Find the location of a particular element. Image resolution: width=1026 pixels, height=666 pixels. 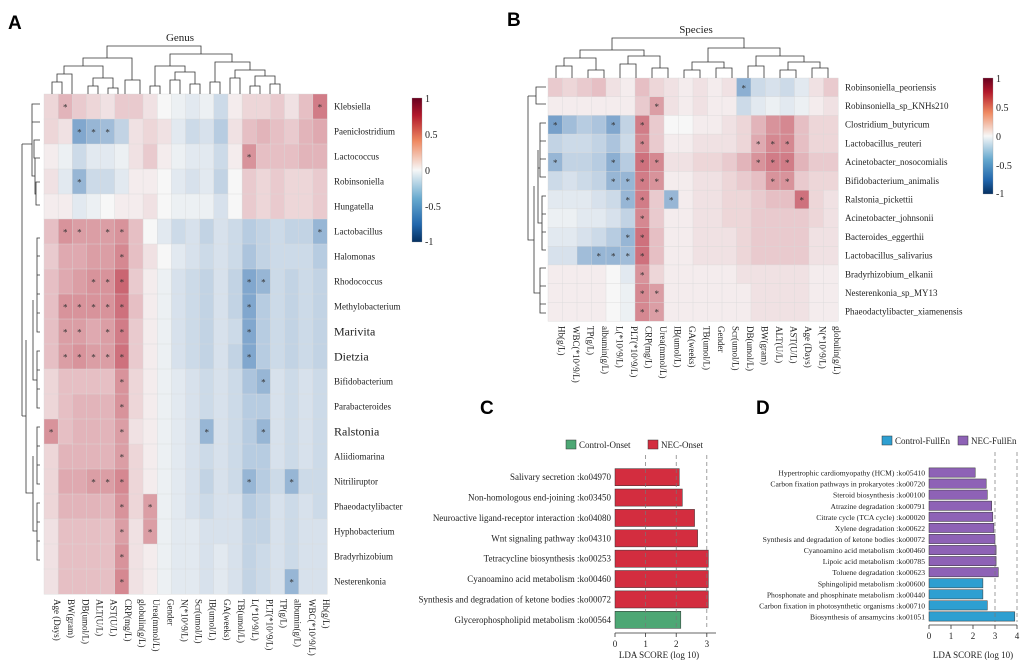

column-label: AST(U/L) is located at coordinates (793, 345).